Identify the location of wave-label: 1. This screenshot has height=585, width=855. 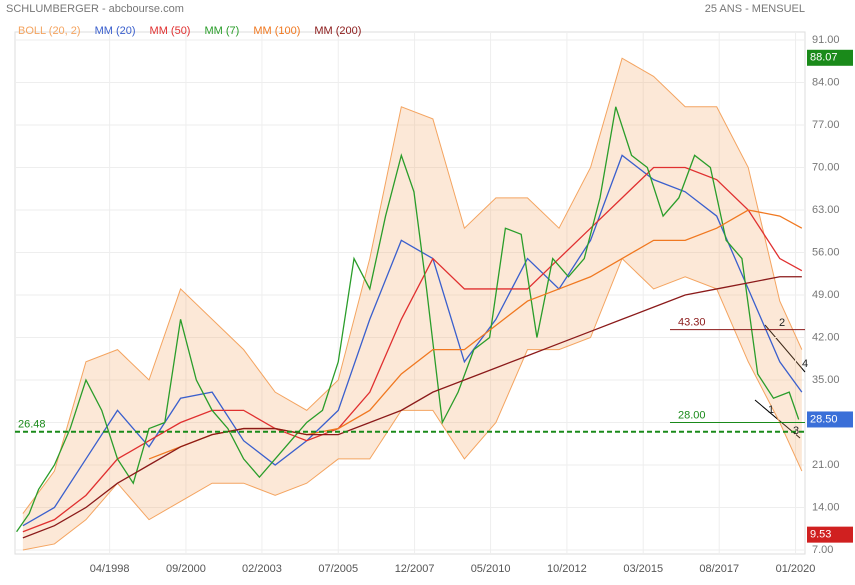
(771, 410).